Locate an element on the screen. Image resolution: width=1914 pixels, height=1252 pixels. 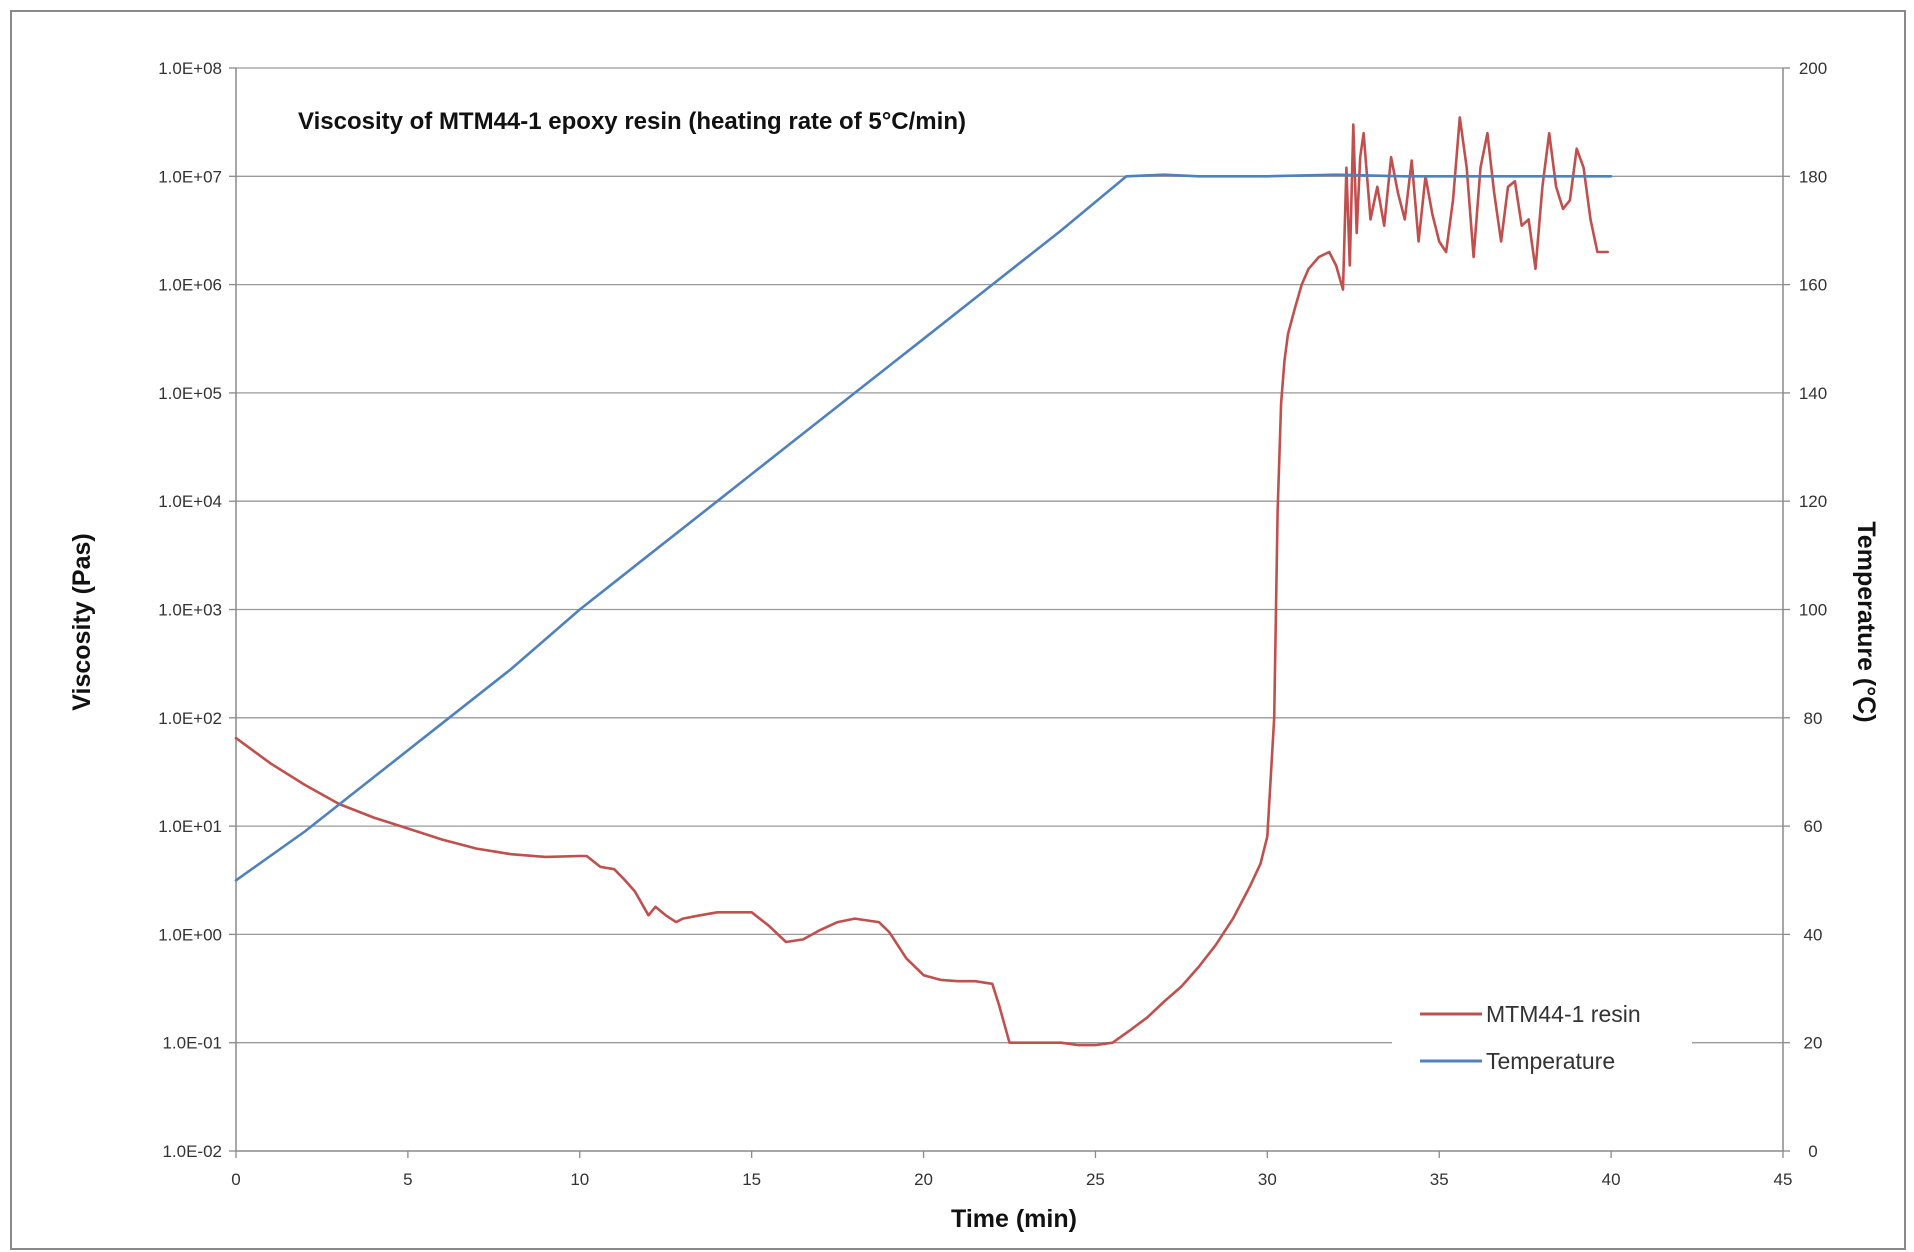
x-tick-label: 40 is located at coordinates (1611, 1179).